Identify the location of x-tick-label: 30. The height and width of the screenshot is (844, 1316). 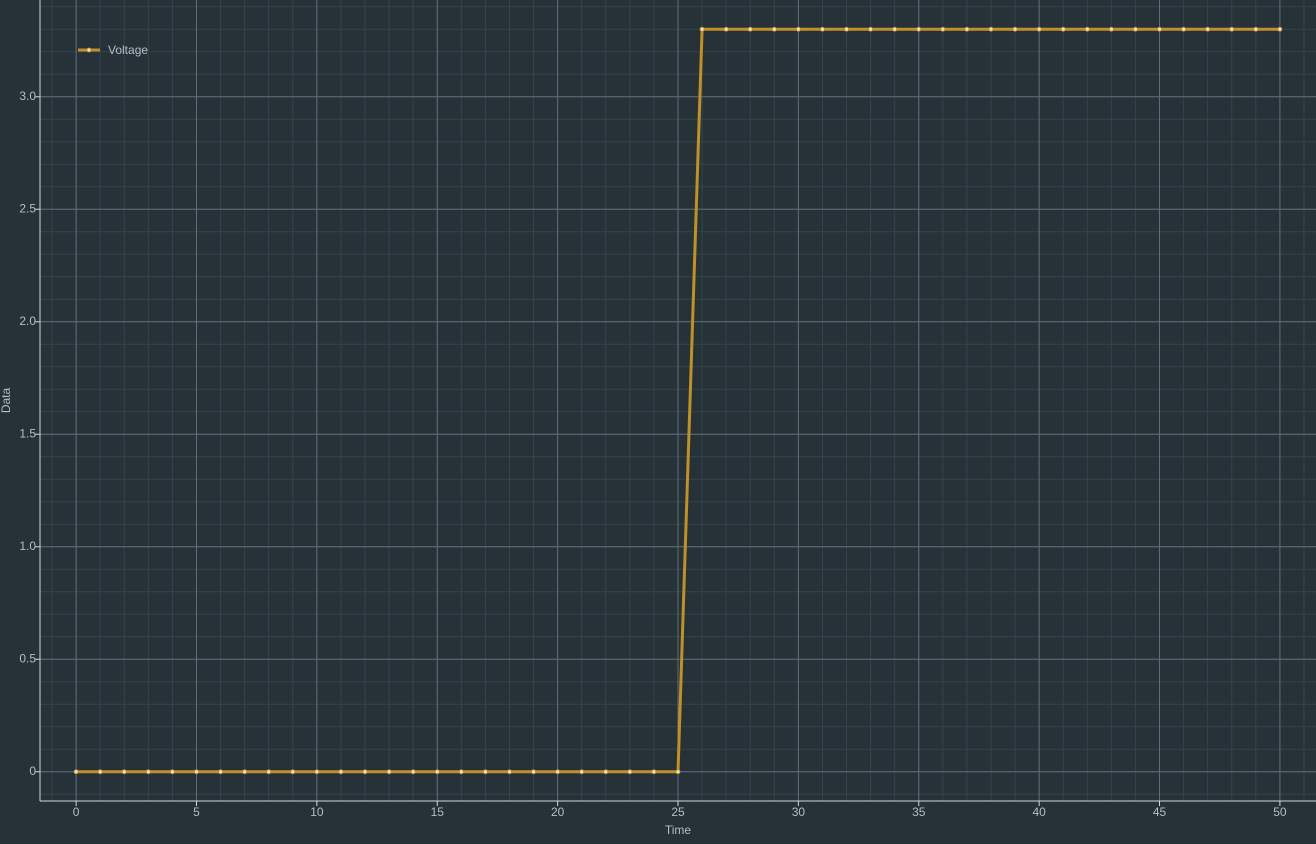
(799, 812).